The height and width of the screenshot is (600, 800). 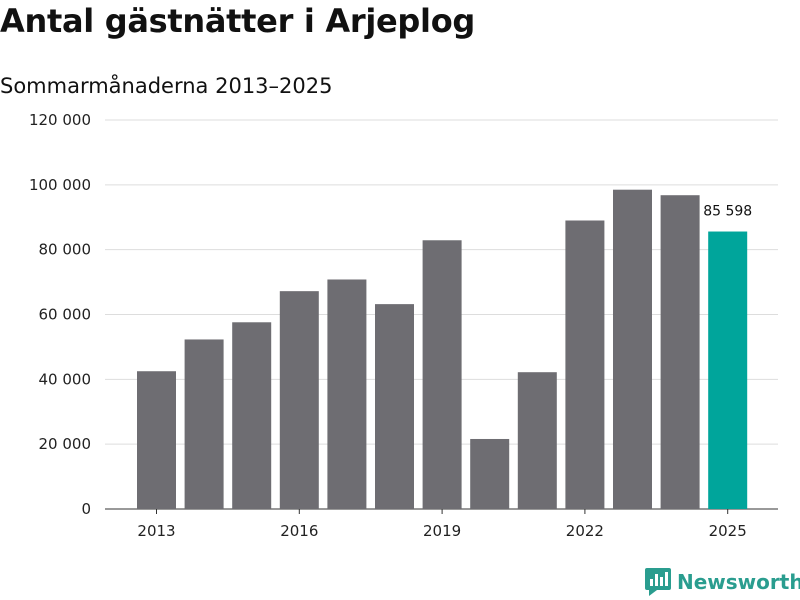 What do you see at coordinates (680, 352) in the screenshot?
I see `bar-2024` at bounding box center [680, 352].